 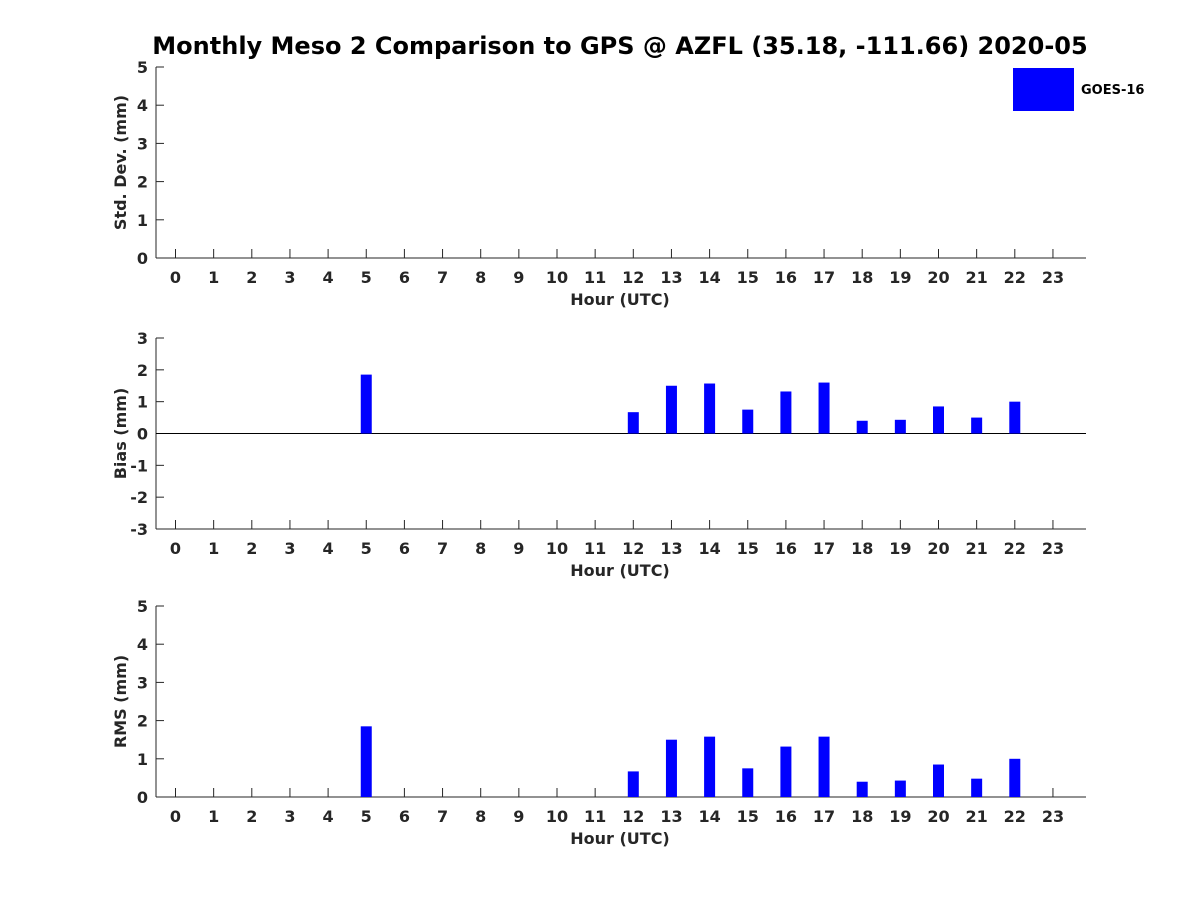 What do you see at coordinates (142, 644) in the screenshot?
I see `y-tick-label: 4` at bounding box center [142, 644].